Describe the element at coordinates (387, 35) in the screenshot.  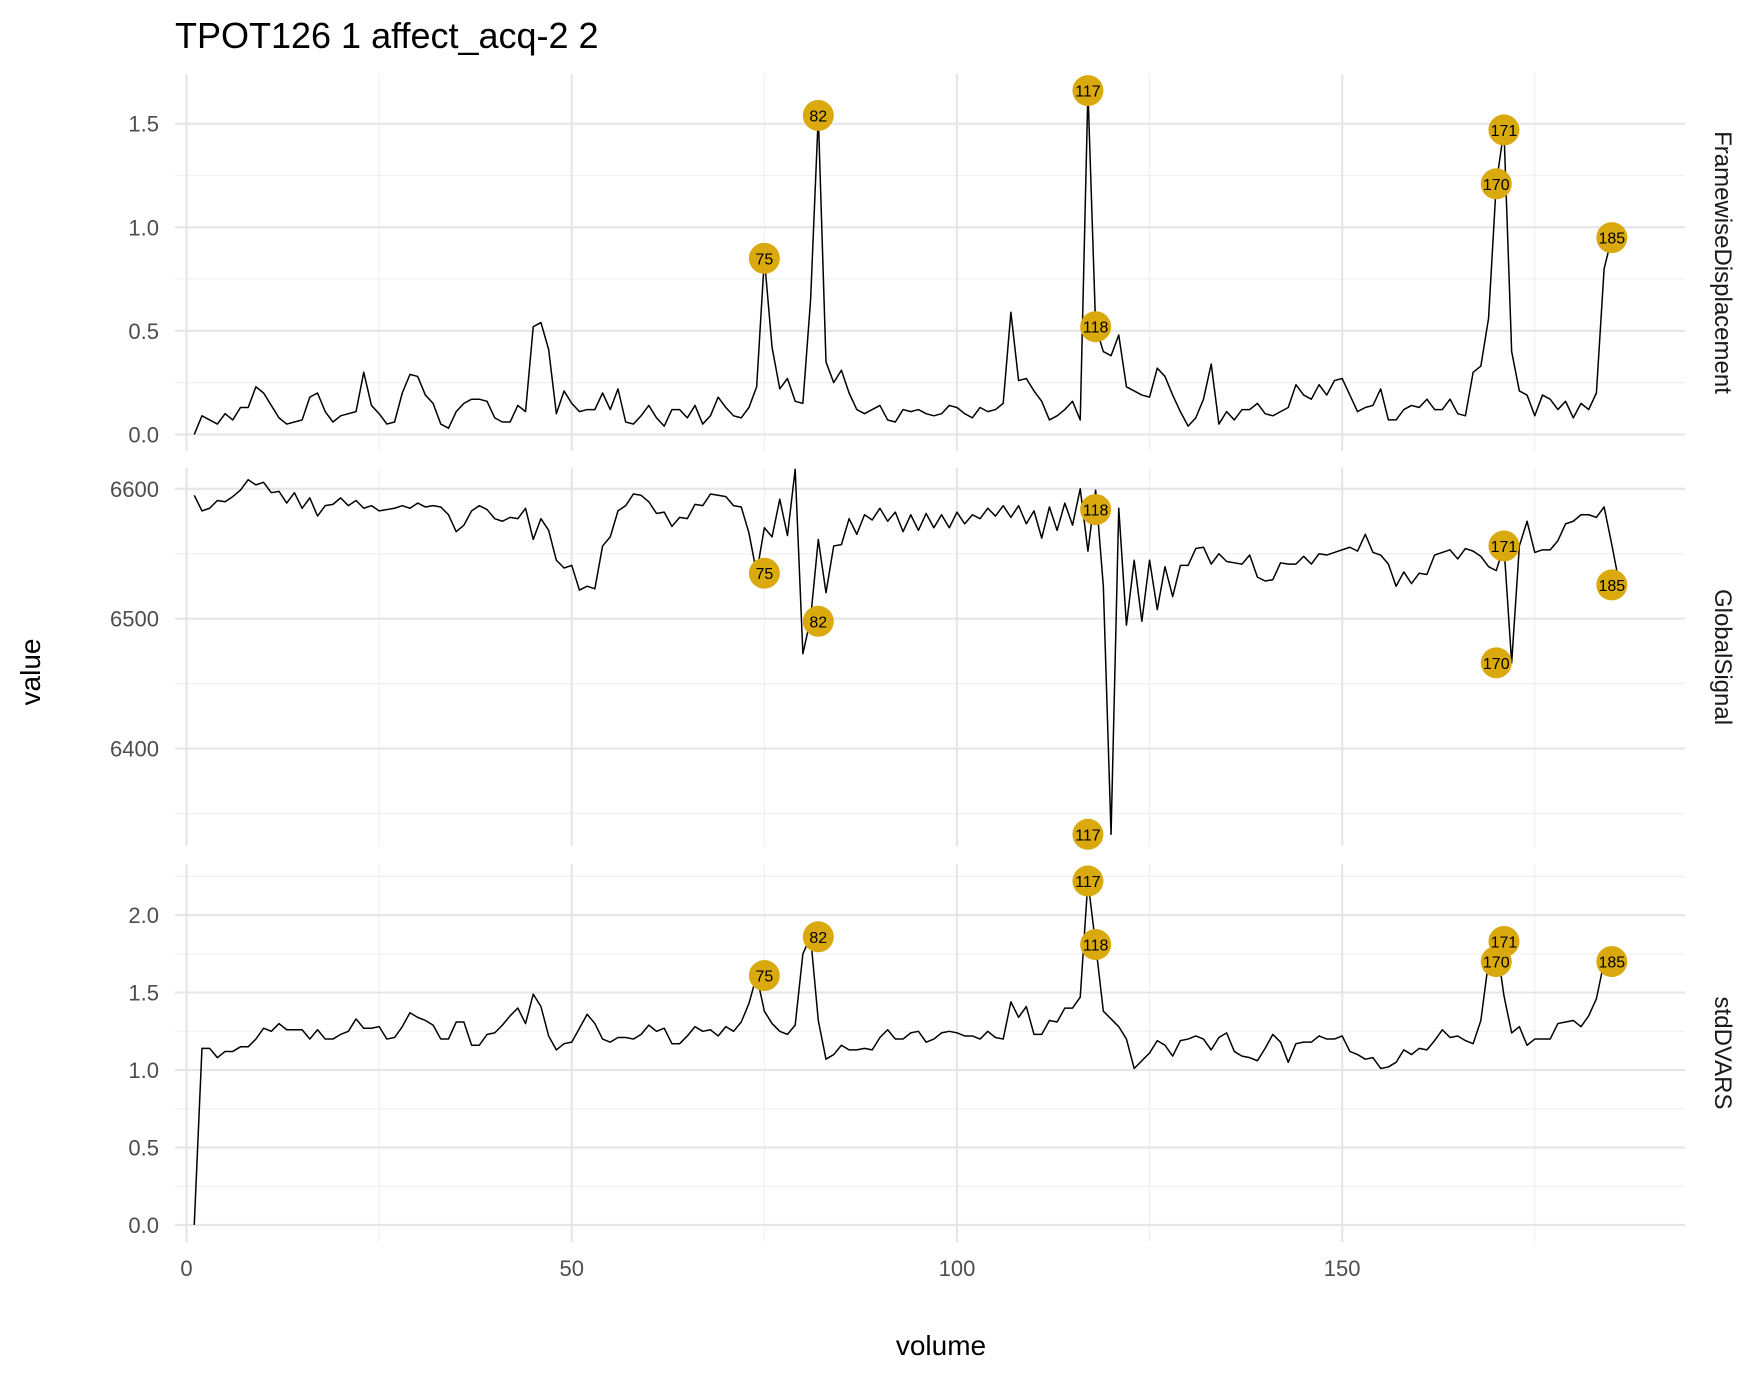
I see `chart-title: TPOT126 1 affect_acq-2 2` at that location.